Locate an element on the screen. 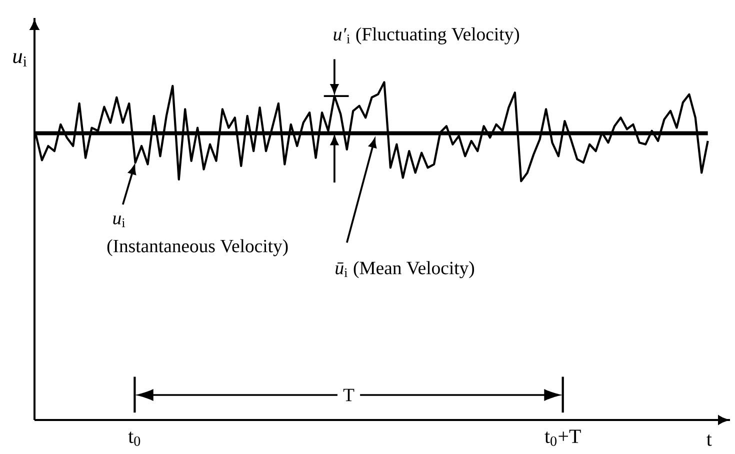  text: t$_{0}$+T is located at coordinates (562, 438).